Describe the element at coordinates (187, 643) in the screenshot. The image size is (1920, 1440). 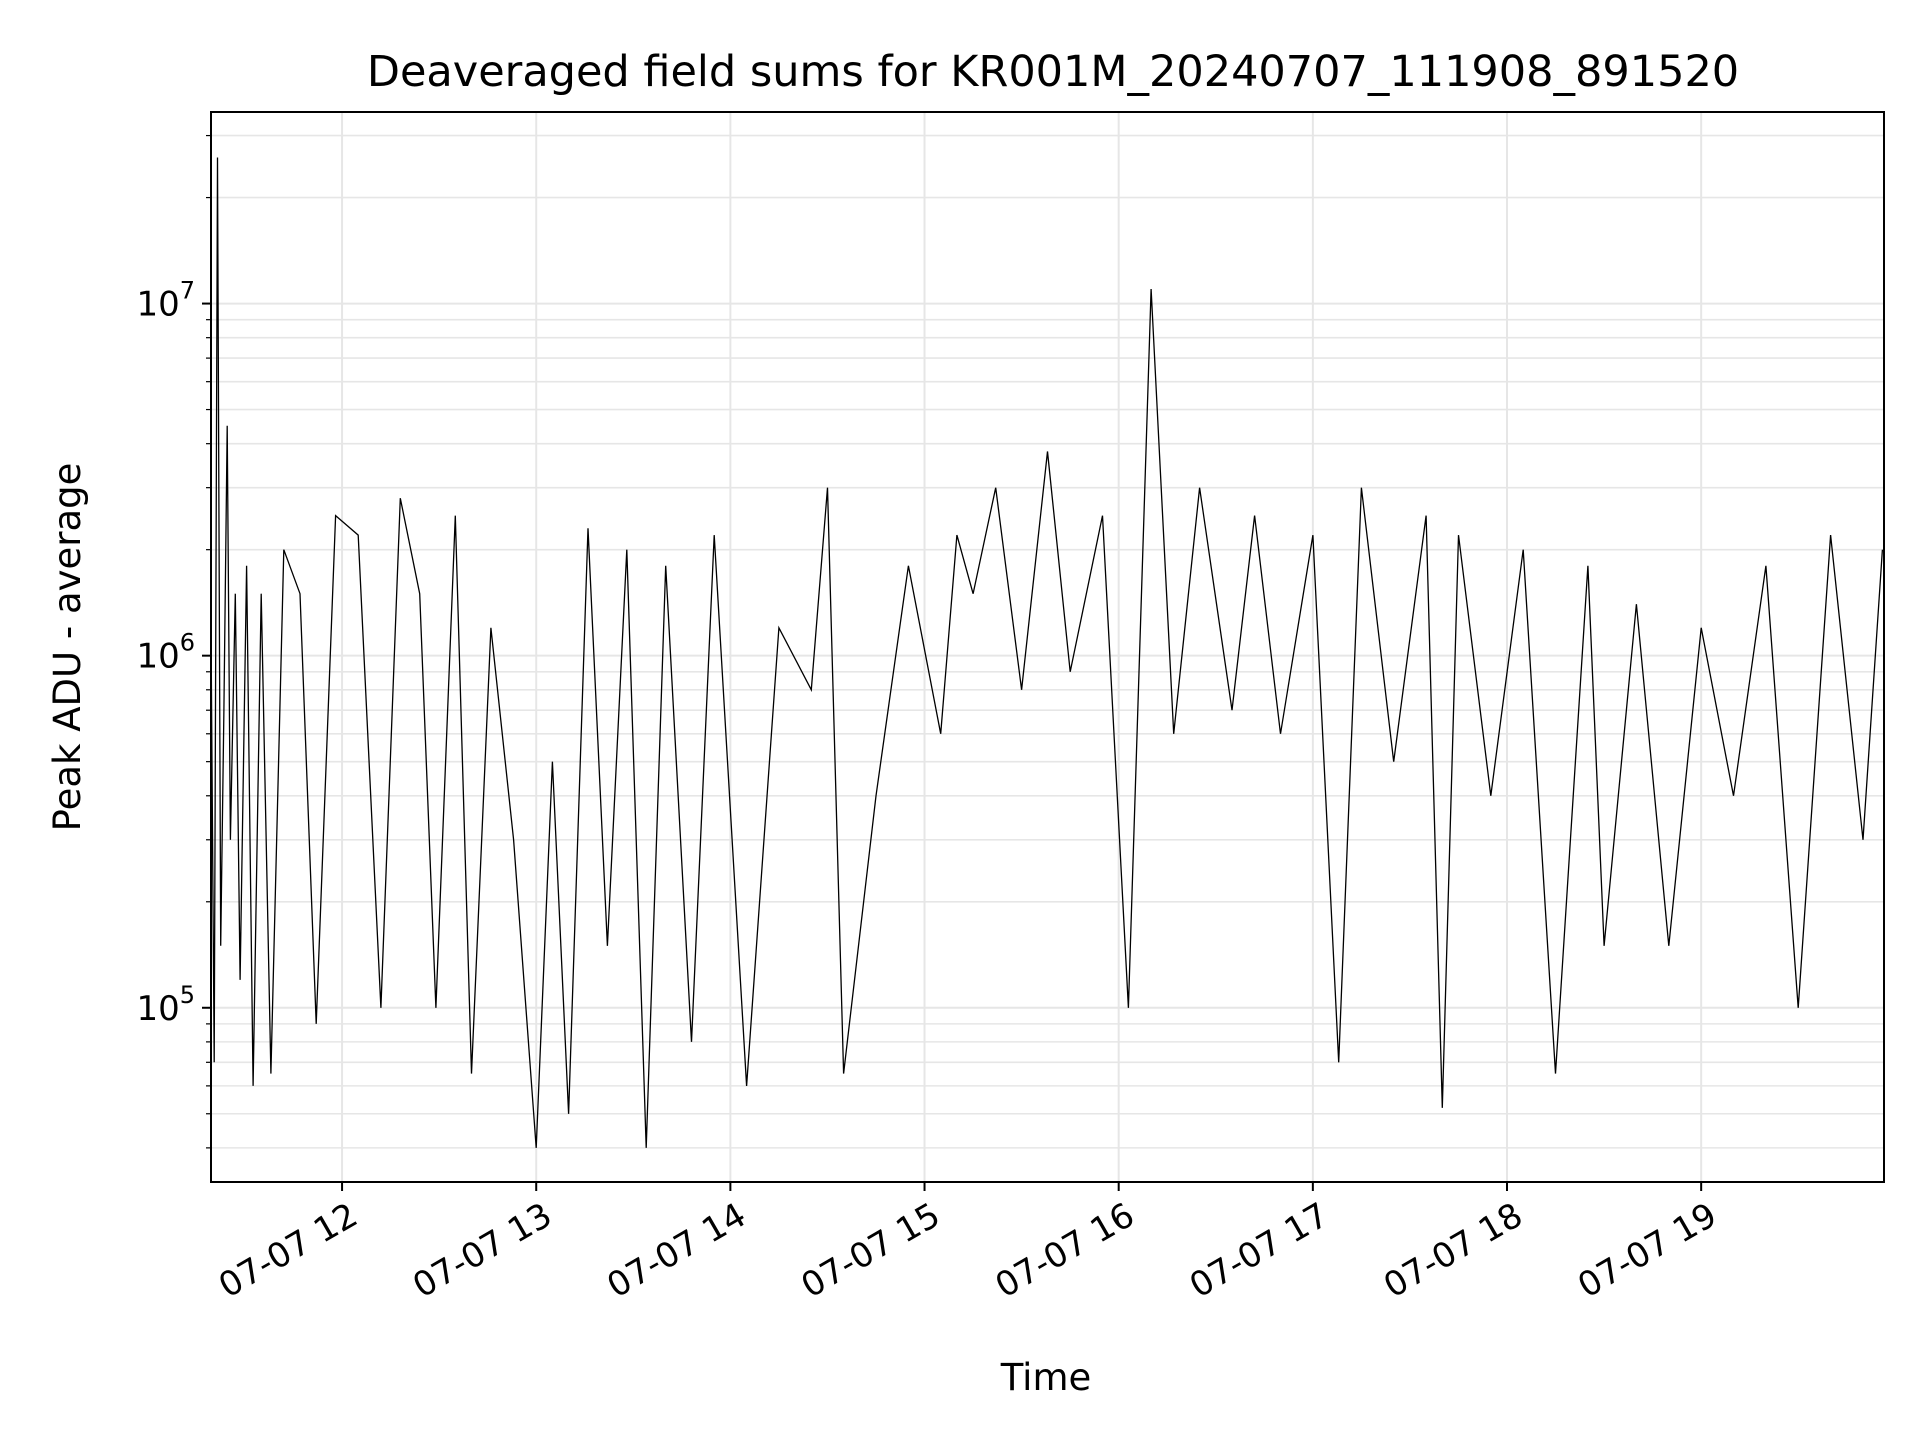
I see `y-tick-label-exponent: 6` at that location.